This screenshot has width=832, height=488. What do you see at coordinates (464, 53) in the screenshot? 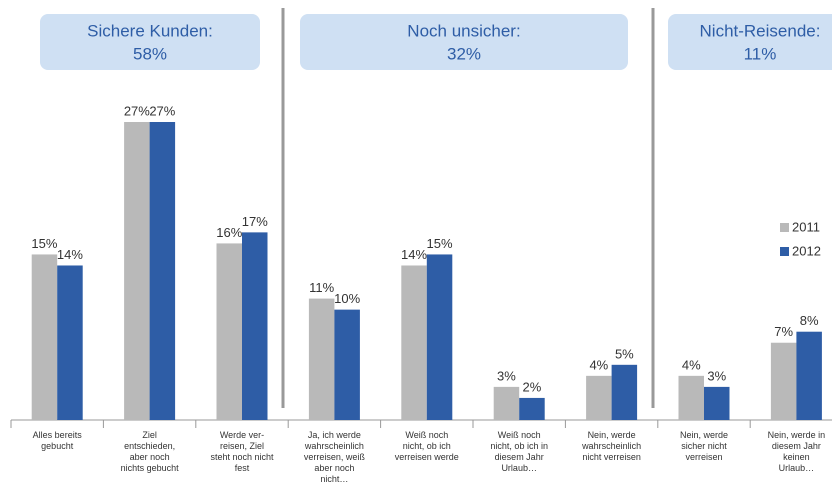
I see `group-share: 32%` at bounding box center [464, 53].